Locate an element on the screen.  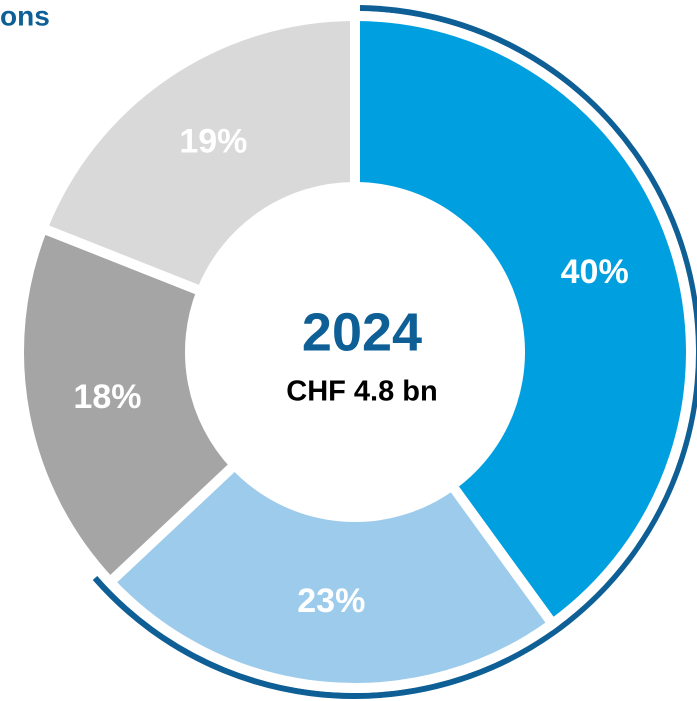
center-title: 2024 is located at coordinates (362, 332).